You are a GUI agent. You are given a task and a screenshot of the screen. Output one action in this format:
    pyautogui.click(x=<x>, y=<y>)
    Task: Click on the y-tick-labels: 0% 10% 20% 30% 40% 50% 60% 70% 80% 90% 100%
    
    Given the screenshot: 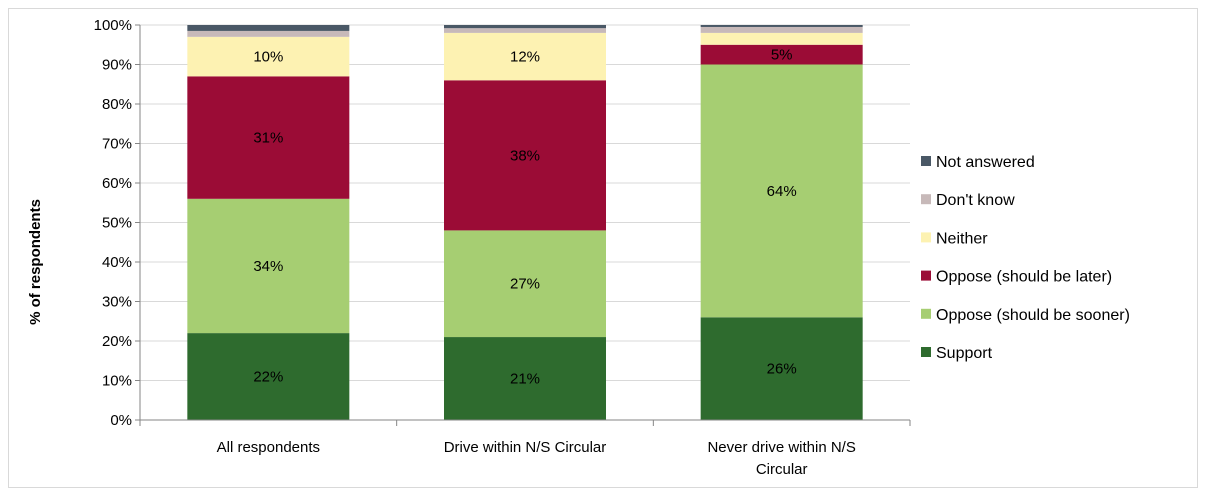 What is the action you would take?
    pyautogui.click(x=113, y=223)
    